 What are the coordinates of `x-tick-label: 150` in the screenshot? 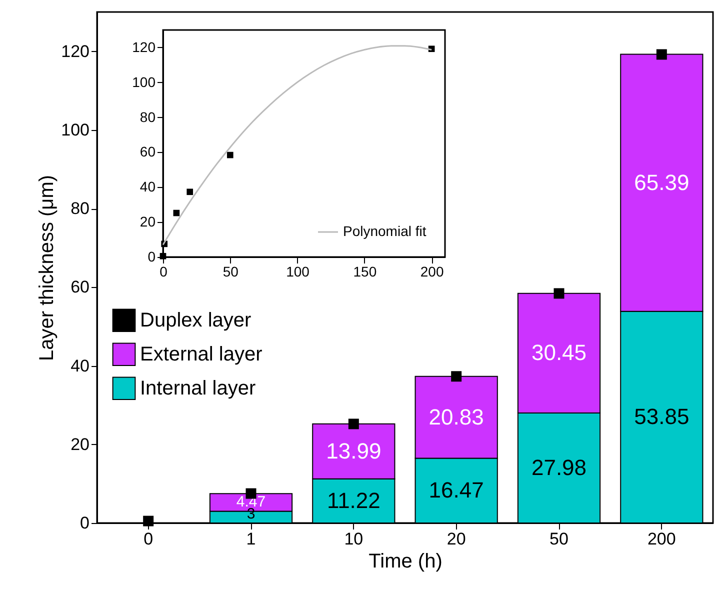 It's located at (365, 272).